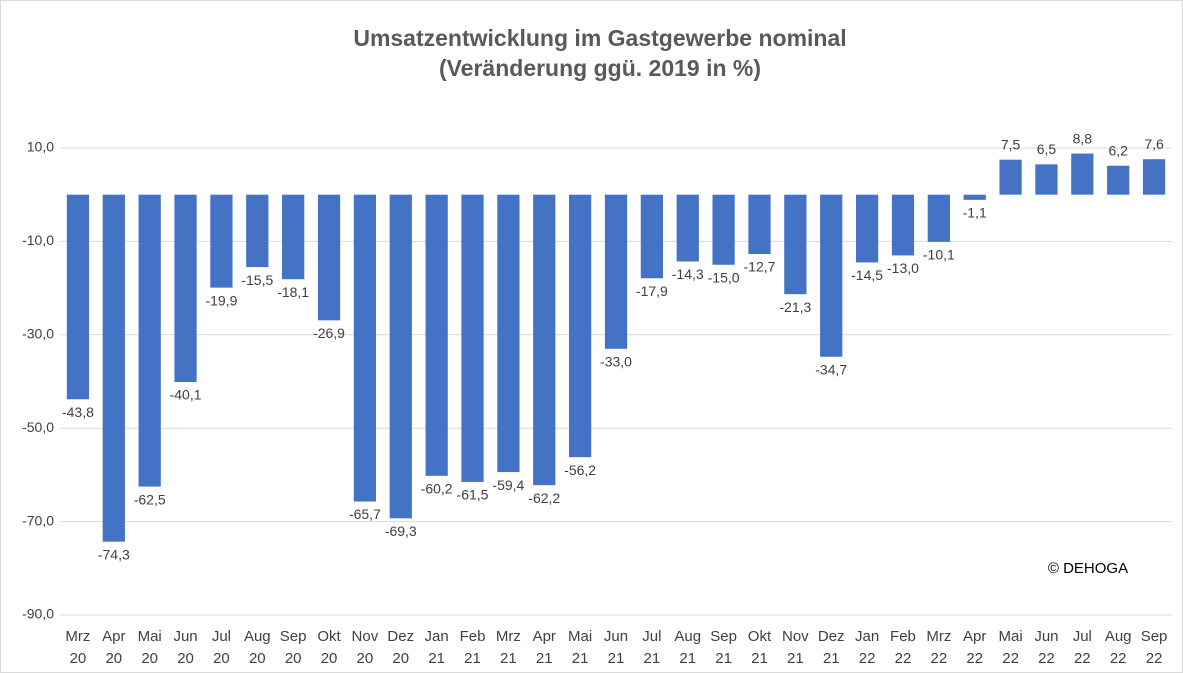 The image size is (1183, 673). Describe the element at coordinates (40, 147) in the screenshot. I see `y-tick-label: 10,0` at that location.